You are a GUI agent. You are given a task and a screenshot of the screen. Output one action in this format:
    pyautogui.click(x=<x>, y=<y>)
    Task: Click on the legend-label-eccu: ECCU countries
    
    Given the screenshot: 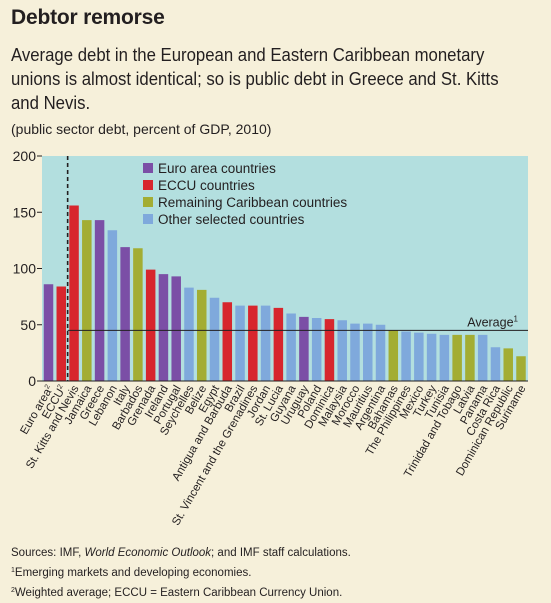 What is the action you would take?
    pyautogui.click(x=206, y=185)
    